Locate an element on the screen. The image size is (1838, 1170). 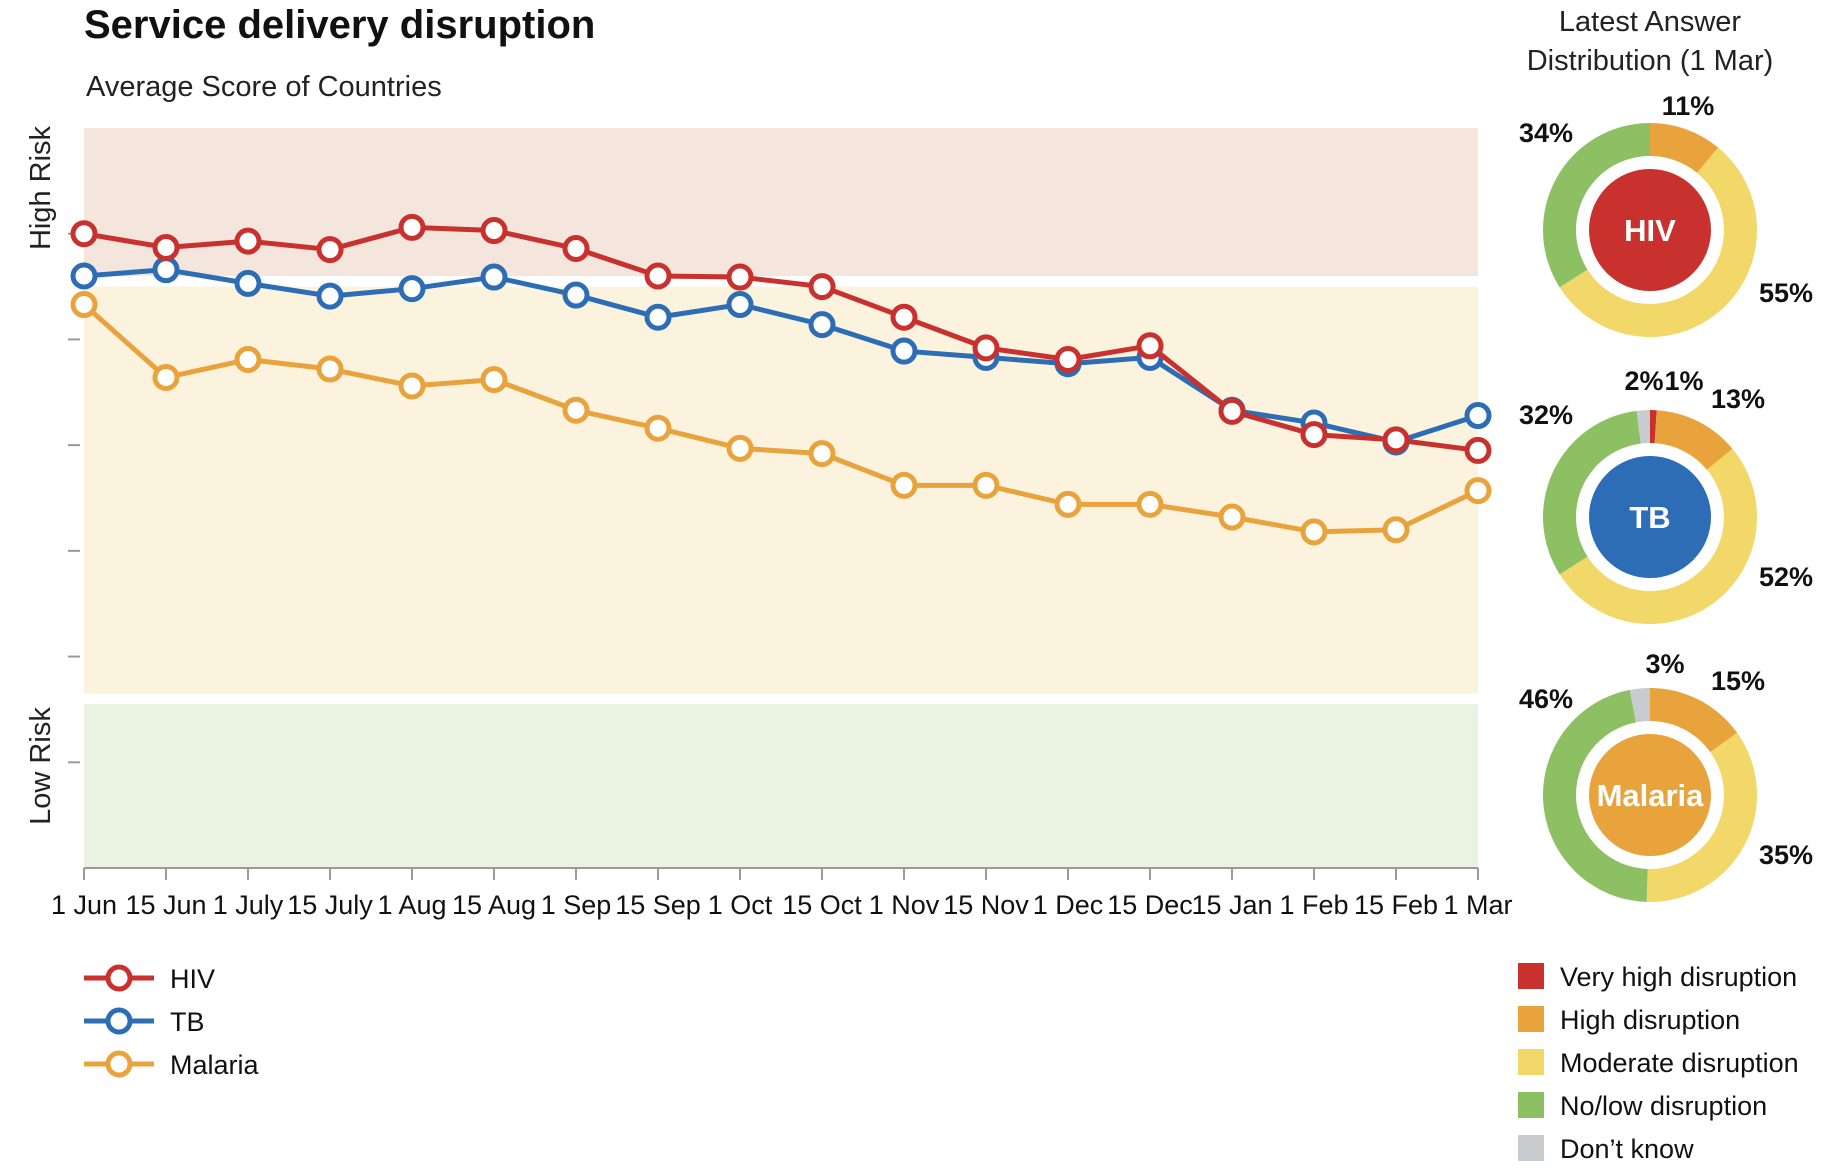
donut-hiv: HIV 11% 55% 34% is located at coordinates (1666, 214).